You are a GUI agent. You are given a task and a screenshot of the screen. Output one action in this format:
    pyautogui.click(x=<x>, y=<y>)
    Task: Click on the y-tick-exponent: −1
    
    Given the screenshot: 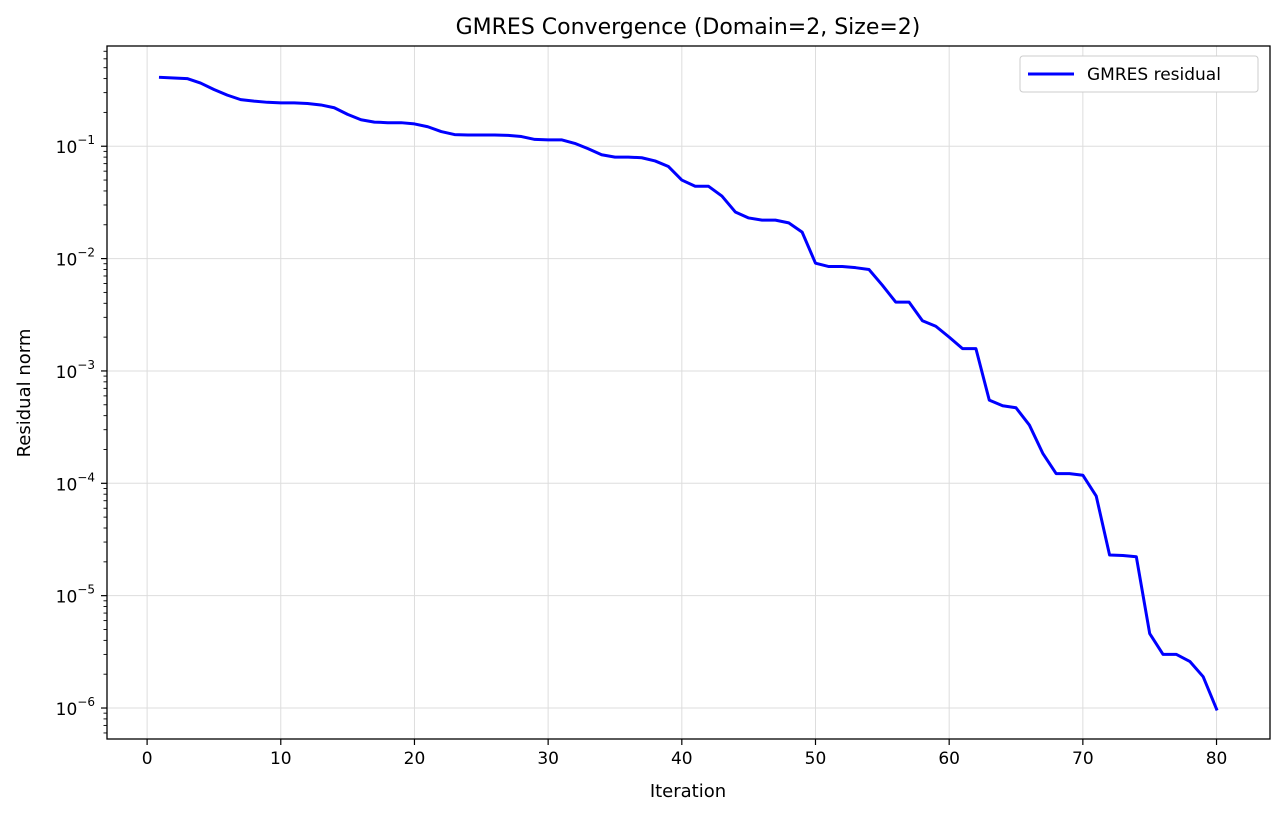 What is the action you would take?
    pyautogui.click(x=86, y=140)
    